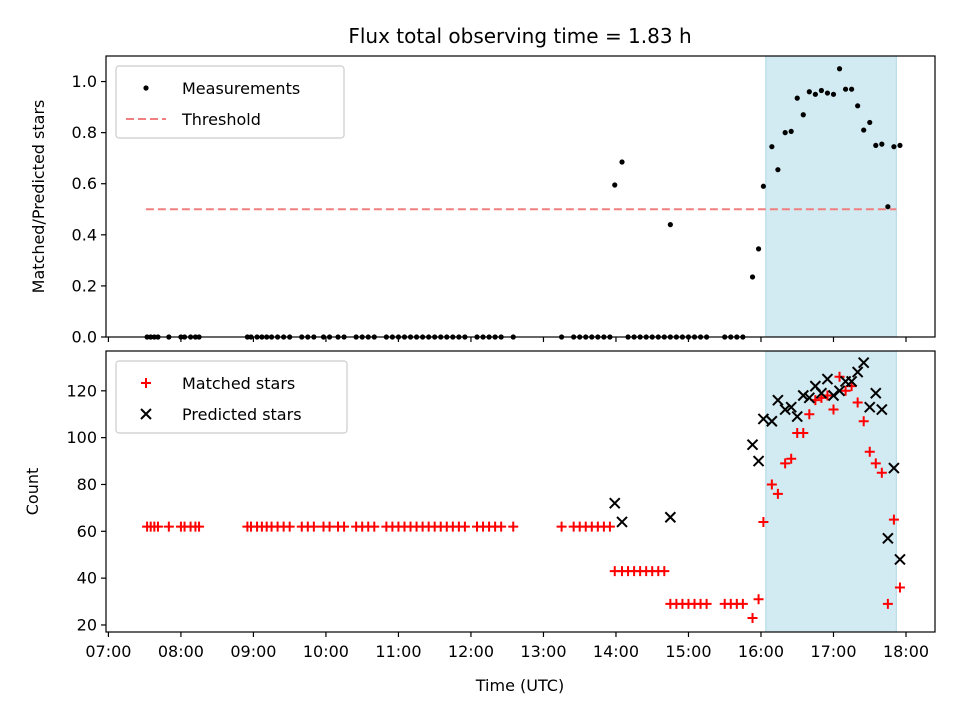 This screenshot has width=960, height=724. What do you see at coordinates (230, 102) in the screenshot?
I see `legend-box` at bounding box center [230, 102].